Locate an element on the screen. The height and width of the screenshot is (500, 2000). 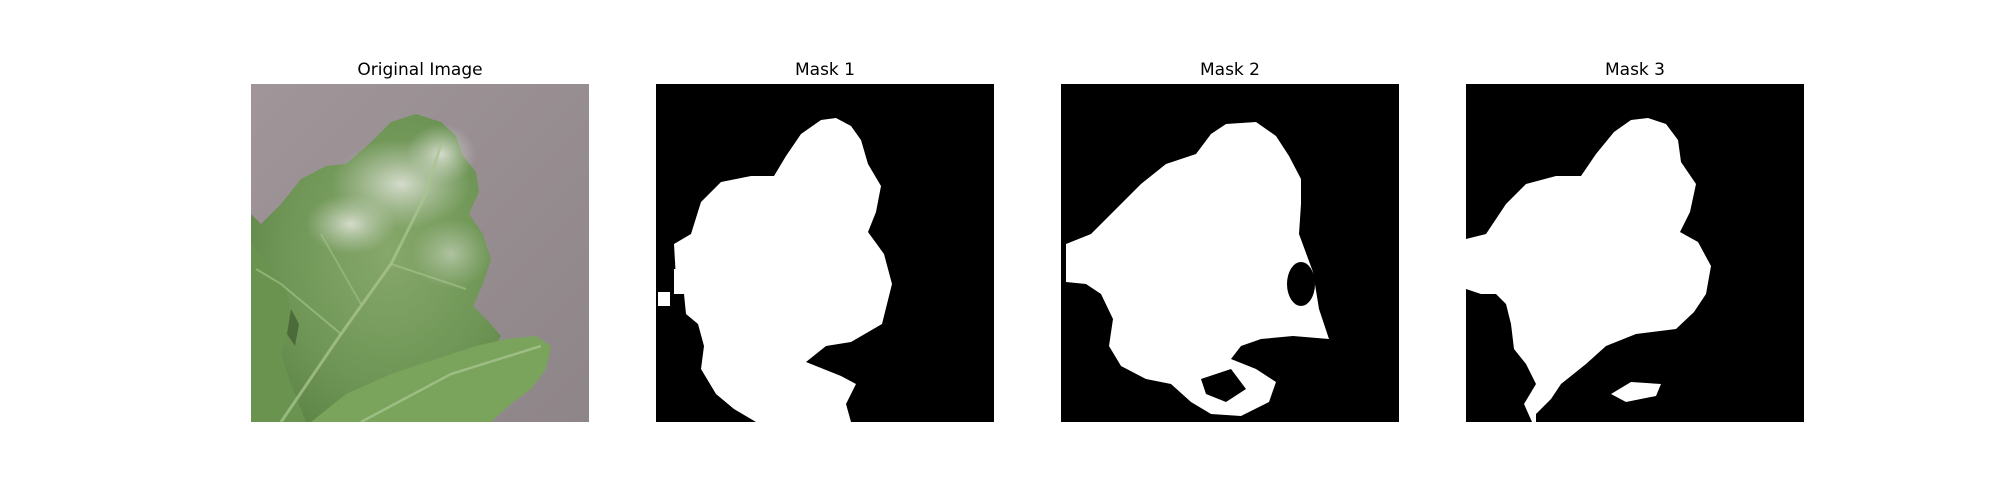
panel-title-mask-2: Mask 2 is located at coordinates (1229, 70).